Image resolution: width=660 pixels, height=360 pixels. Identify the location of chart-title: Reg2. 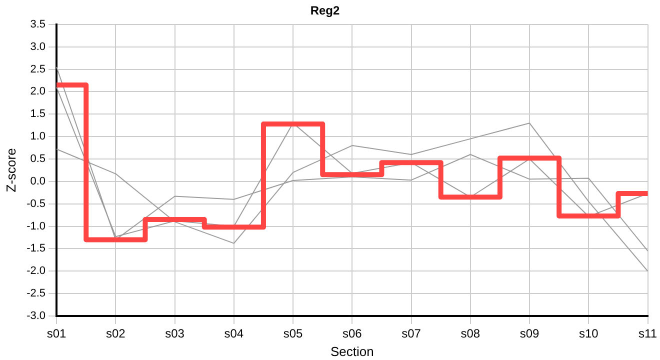
(325, 11).